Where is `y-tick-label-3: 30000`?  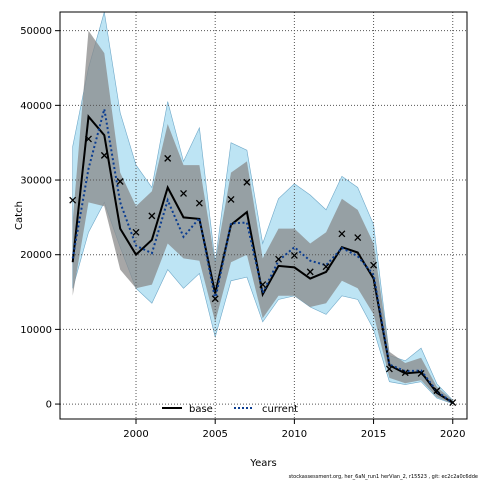
y-tick-label-3: 30000 is located at coordinates (36, 181).